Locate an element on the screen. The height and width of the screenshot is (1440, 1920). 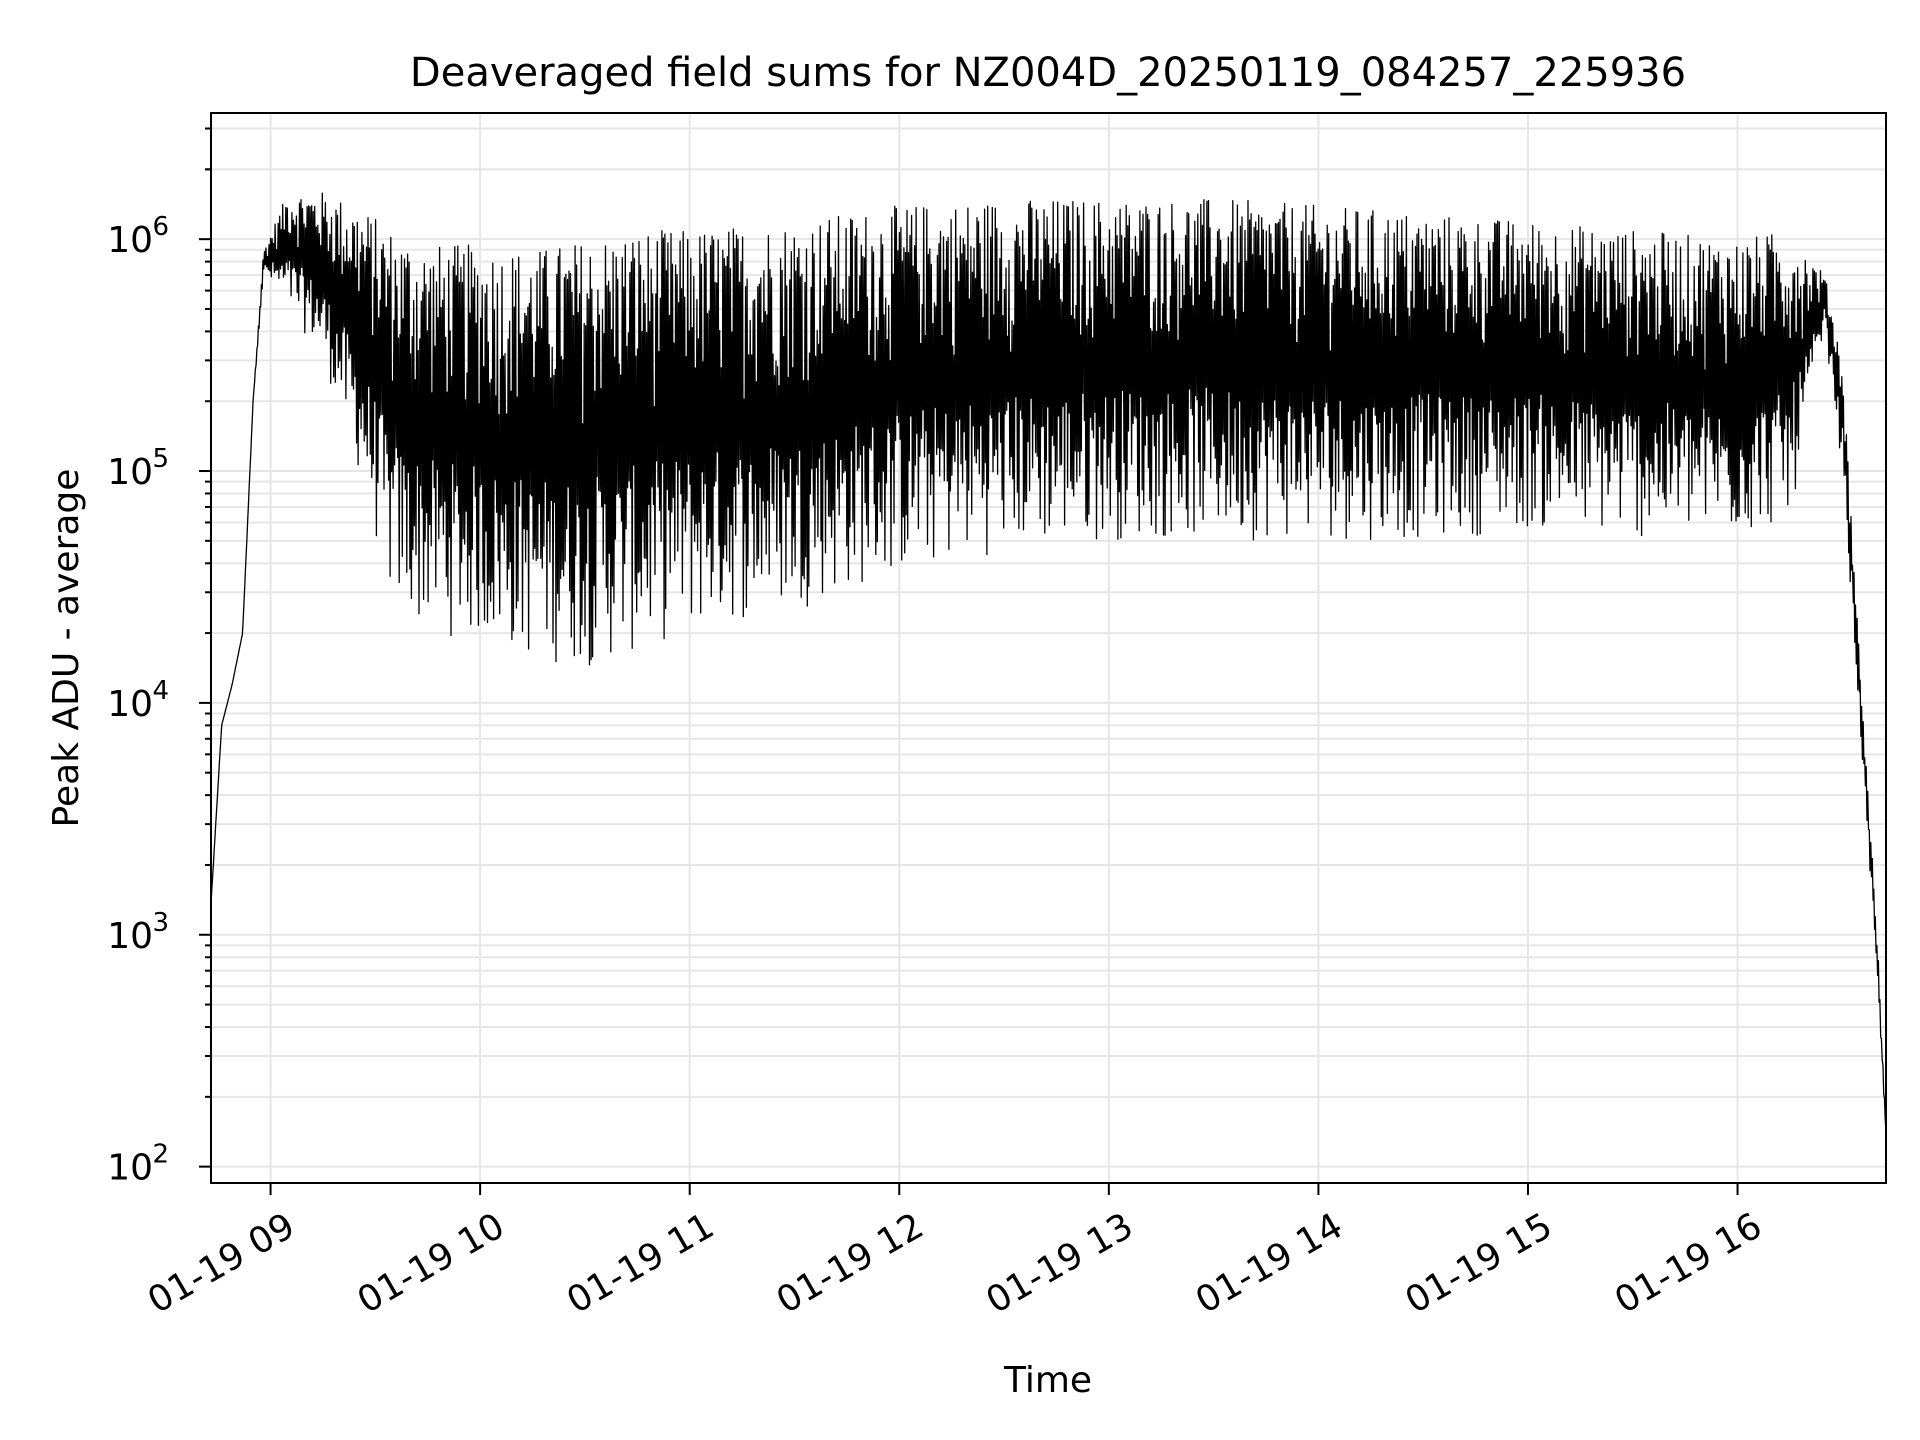
x-tick-label: 01-19 11 is located at coordinates (640, 1263).